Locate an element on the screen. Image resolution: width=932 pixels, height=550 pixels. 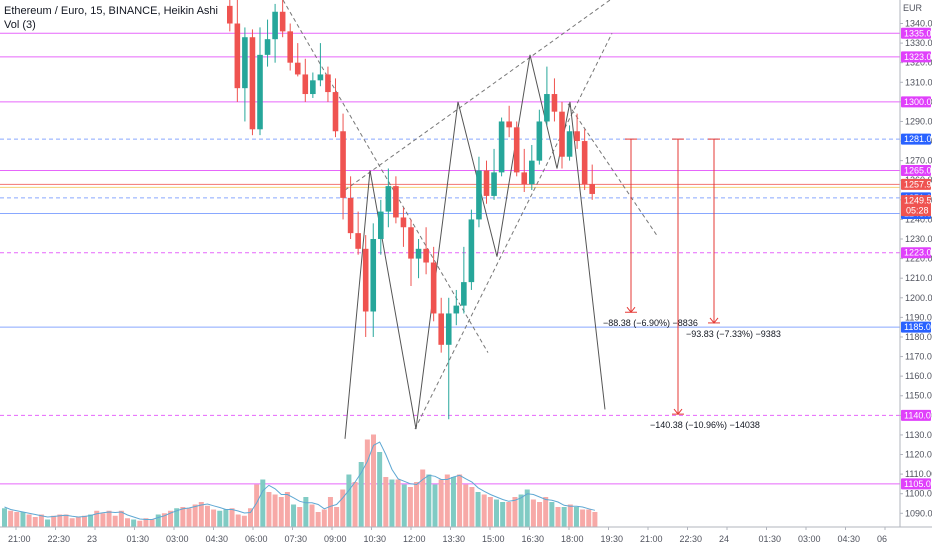
price-tag-9: 1185.00 is located at coordinates (916, 327).